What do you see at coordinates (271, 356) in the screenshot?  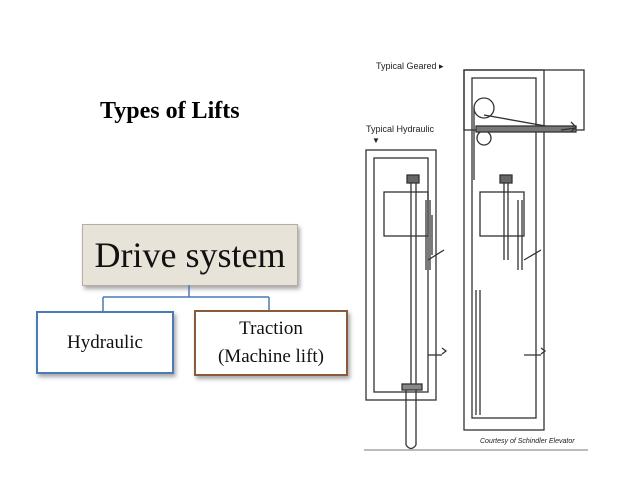 I see `machine-lift-label: (Machine lift)` at bounding box center [271, 356].